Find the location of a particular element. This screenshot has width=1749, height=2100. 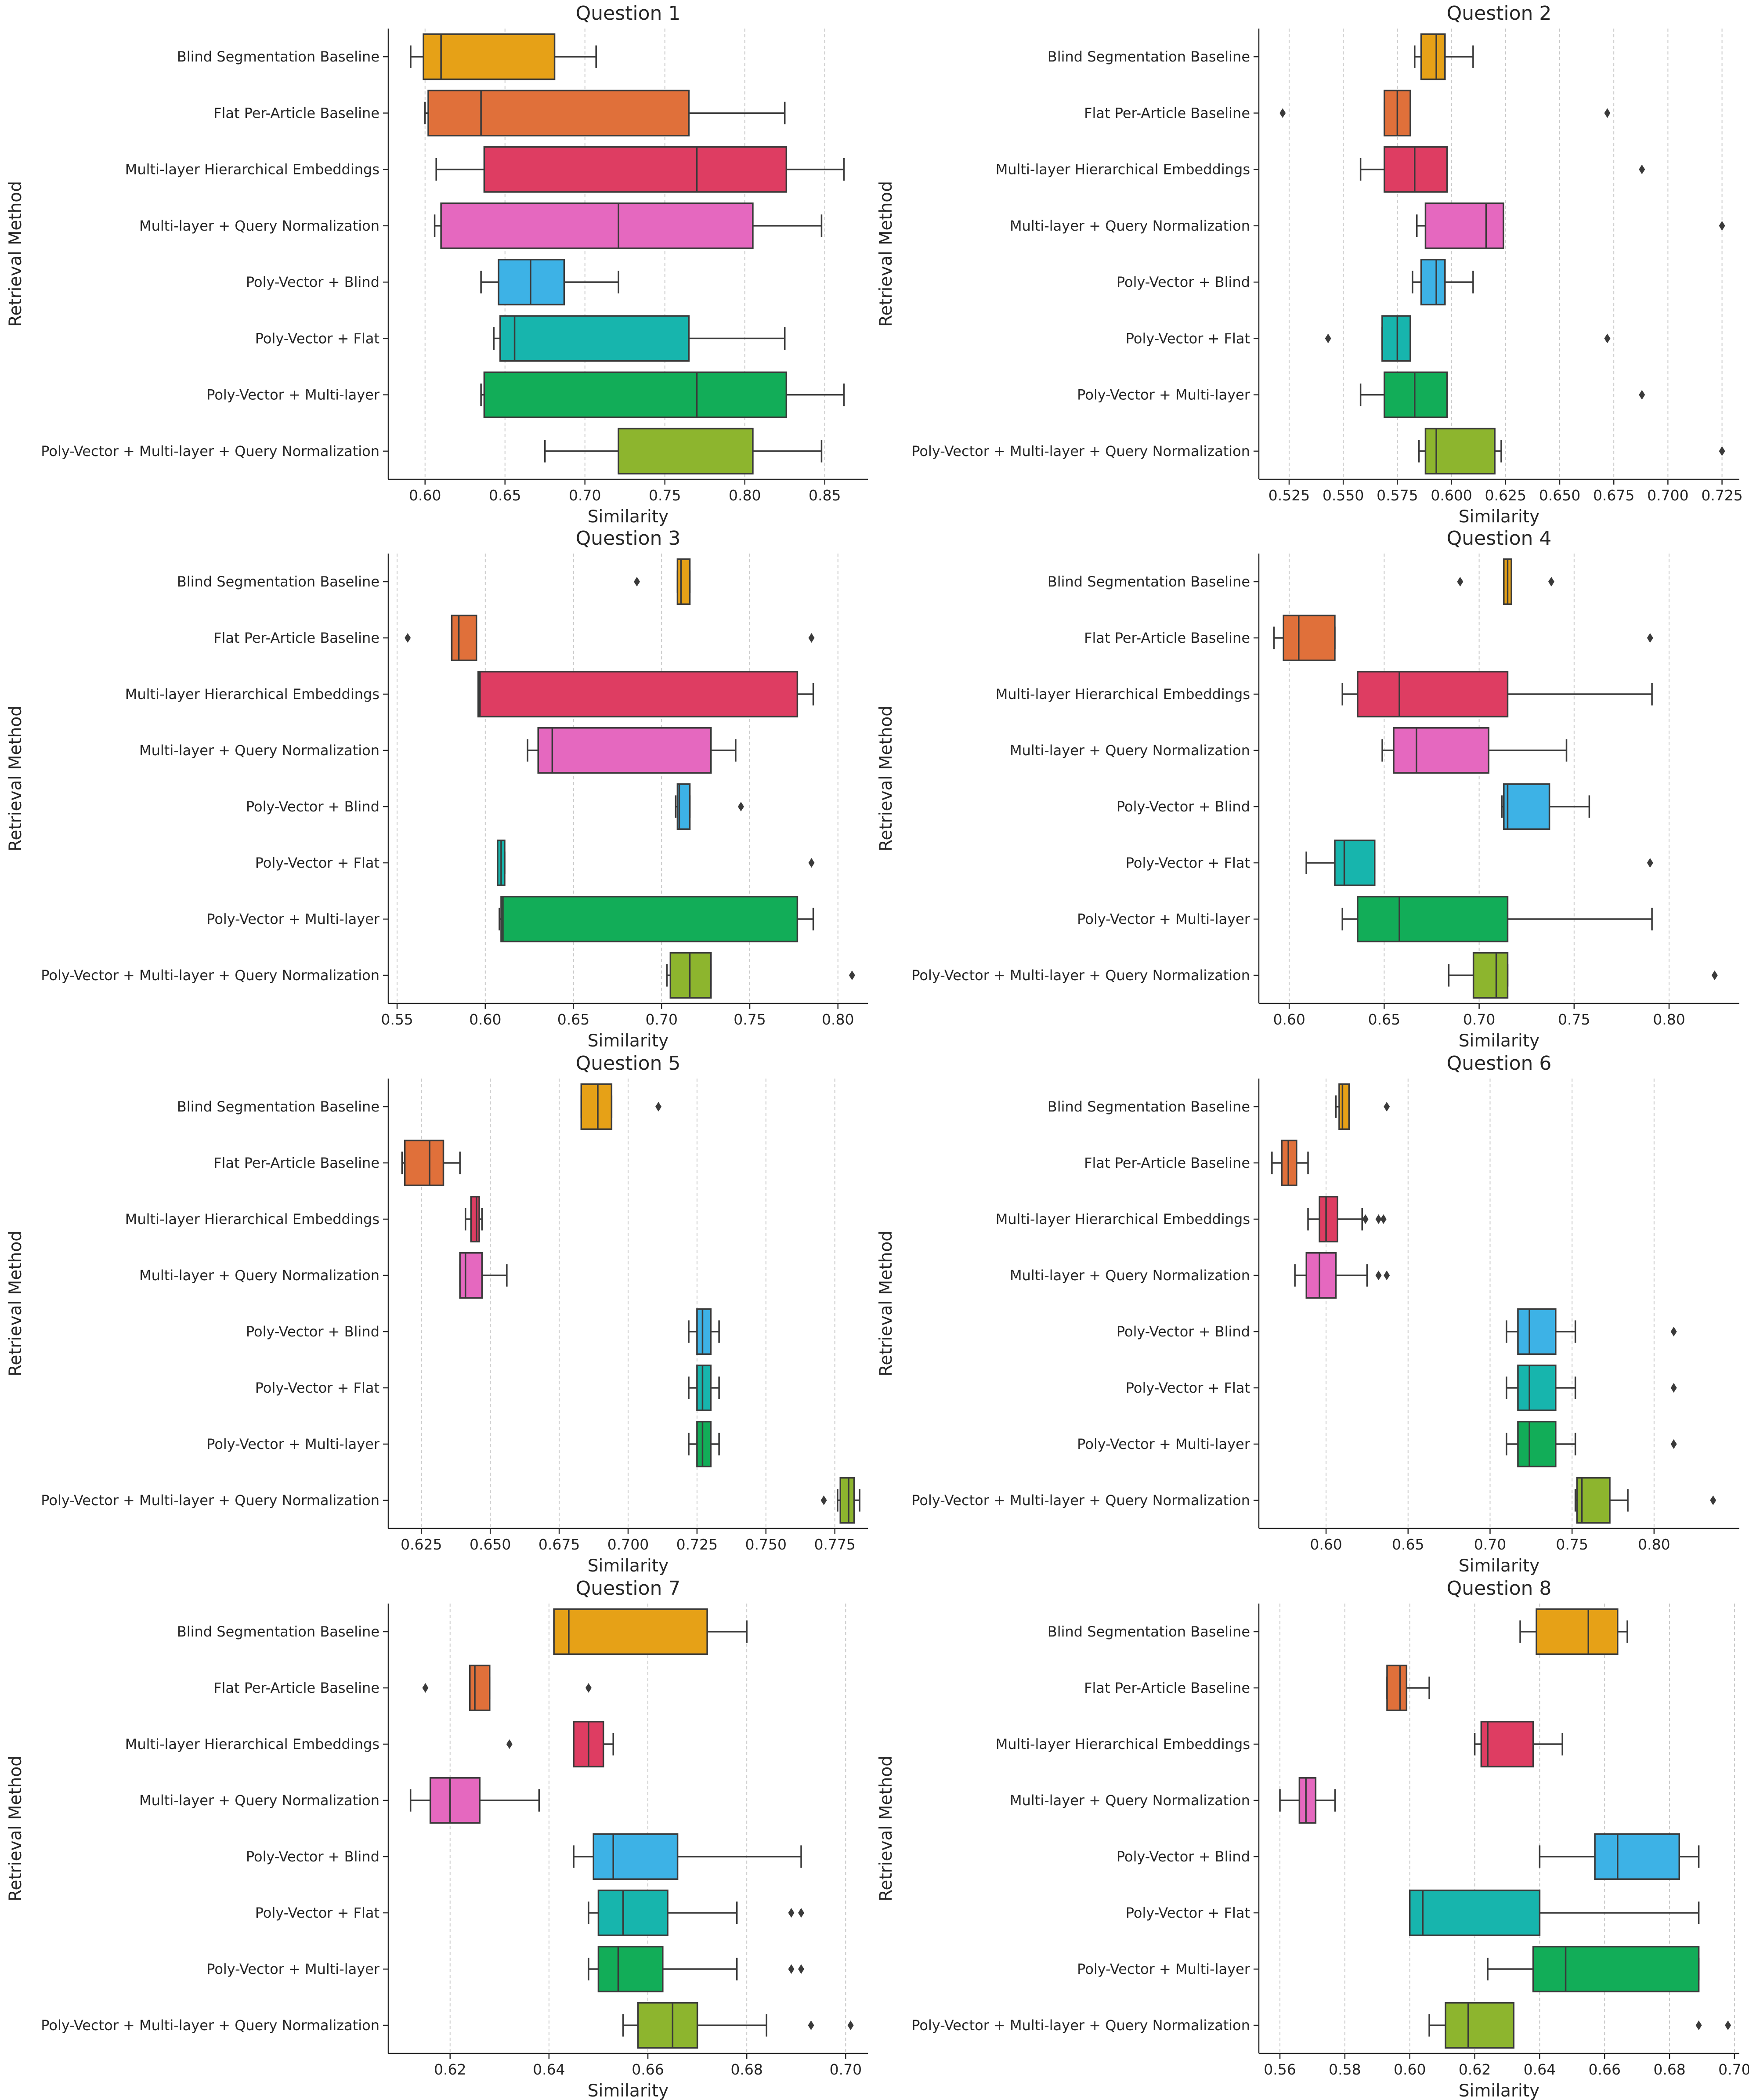

x-axis-label: Similarity is located at coordinates (1499, 1041).